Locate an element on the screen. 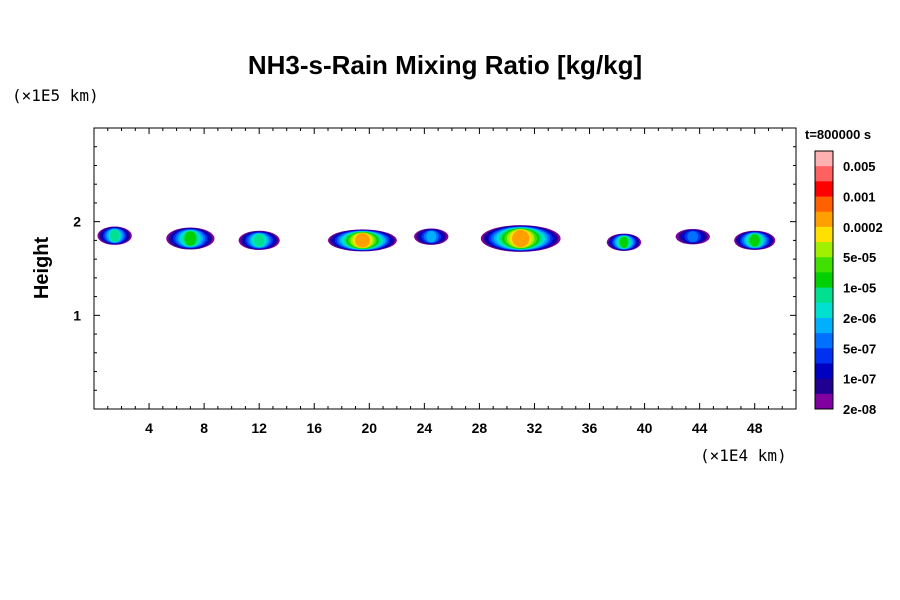 This screenshot has height=600, width=900. y-axis-unit: (×1E5 km) is located at coordinates (55, 95).